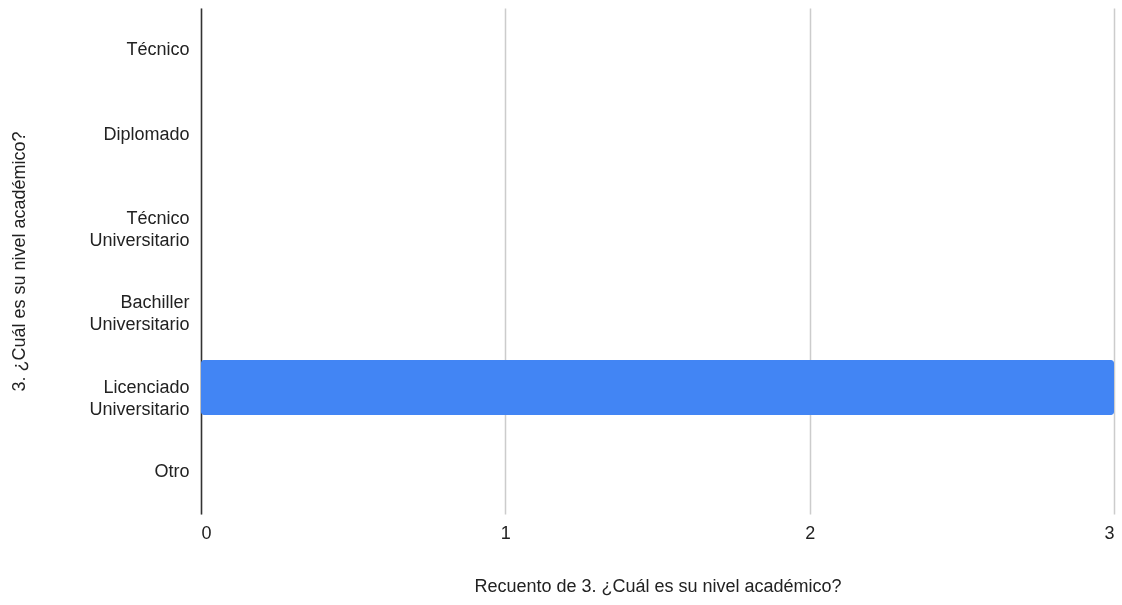 The height and width of the screenshot is (605, 1122). Describe the element at coordinates (658, 585) in the screenshot. I see `x-axis-title: Recuento de 3. ¿Cuál es su nivel académico?` at that location.